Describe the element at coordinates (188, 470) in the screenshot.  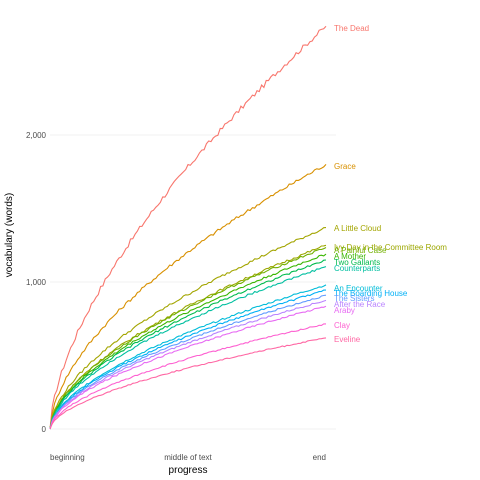
I see `x-axis-title: progress` at that location.